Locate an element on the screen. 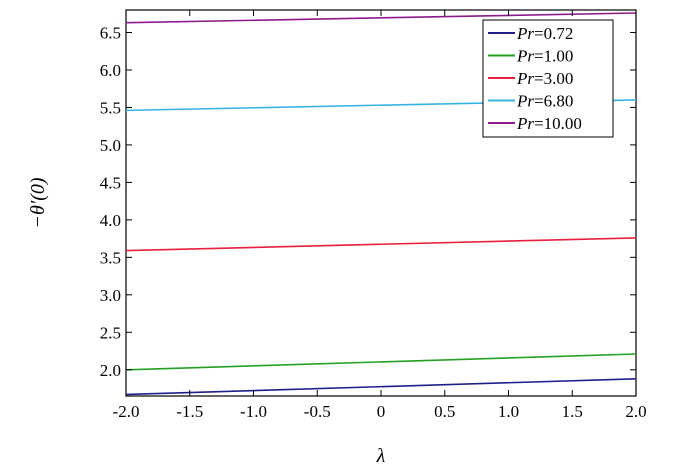  legend-label: Pr=6.80 is located at coordinates (544, 101).